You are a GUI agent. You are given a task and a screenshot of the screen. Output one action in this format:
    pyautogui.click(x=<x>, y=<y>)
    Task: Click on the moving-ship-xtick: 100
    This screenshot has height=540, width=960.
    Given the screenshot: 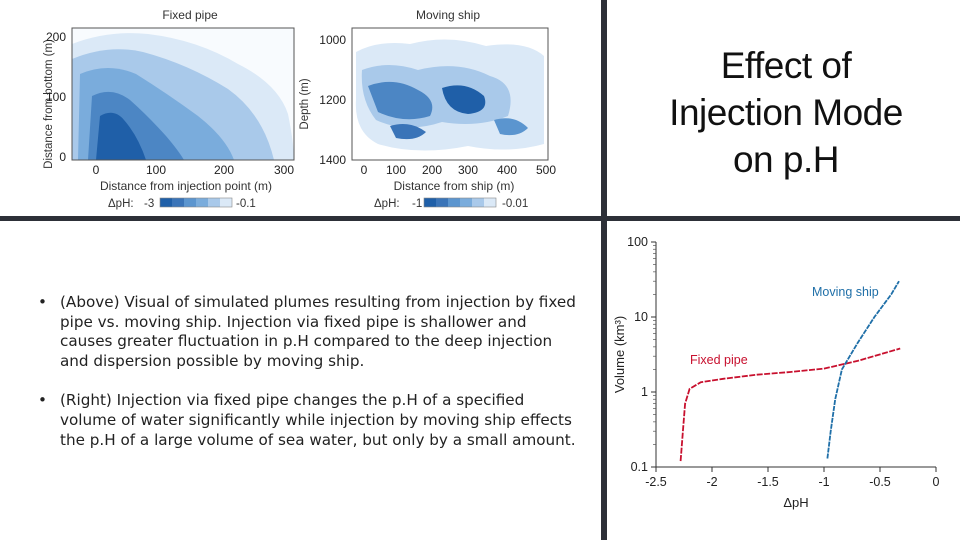 What is the action you would take?
    pyautogui.click(x=396, y=170)
    